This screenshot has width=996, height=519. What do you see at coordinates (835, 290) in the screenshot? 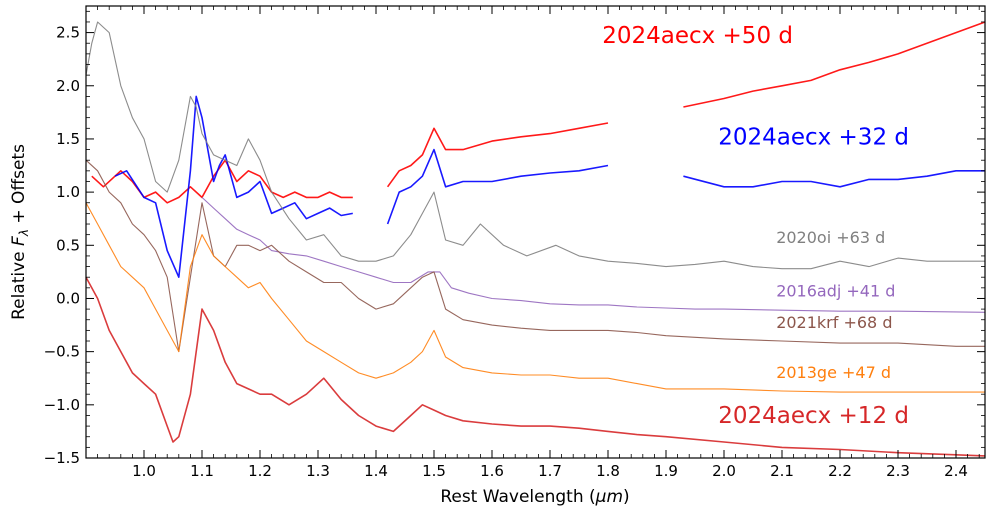
I see `series-label-2016adj-41-d: 2016adj +41 d` at bounding box center [835, 290].